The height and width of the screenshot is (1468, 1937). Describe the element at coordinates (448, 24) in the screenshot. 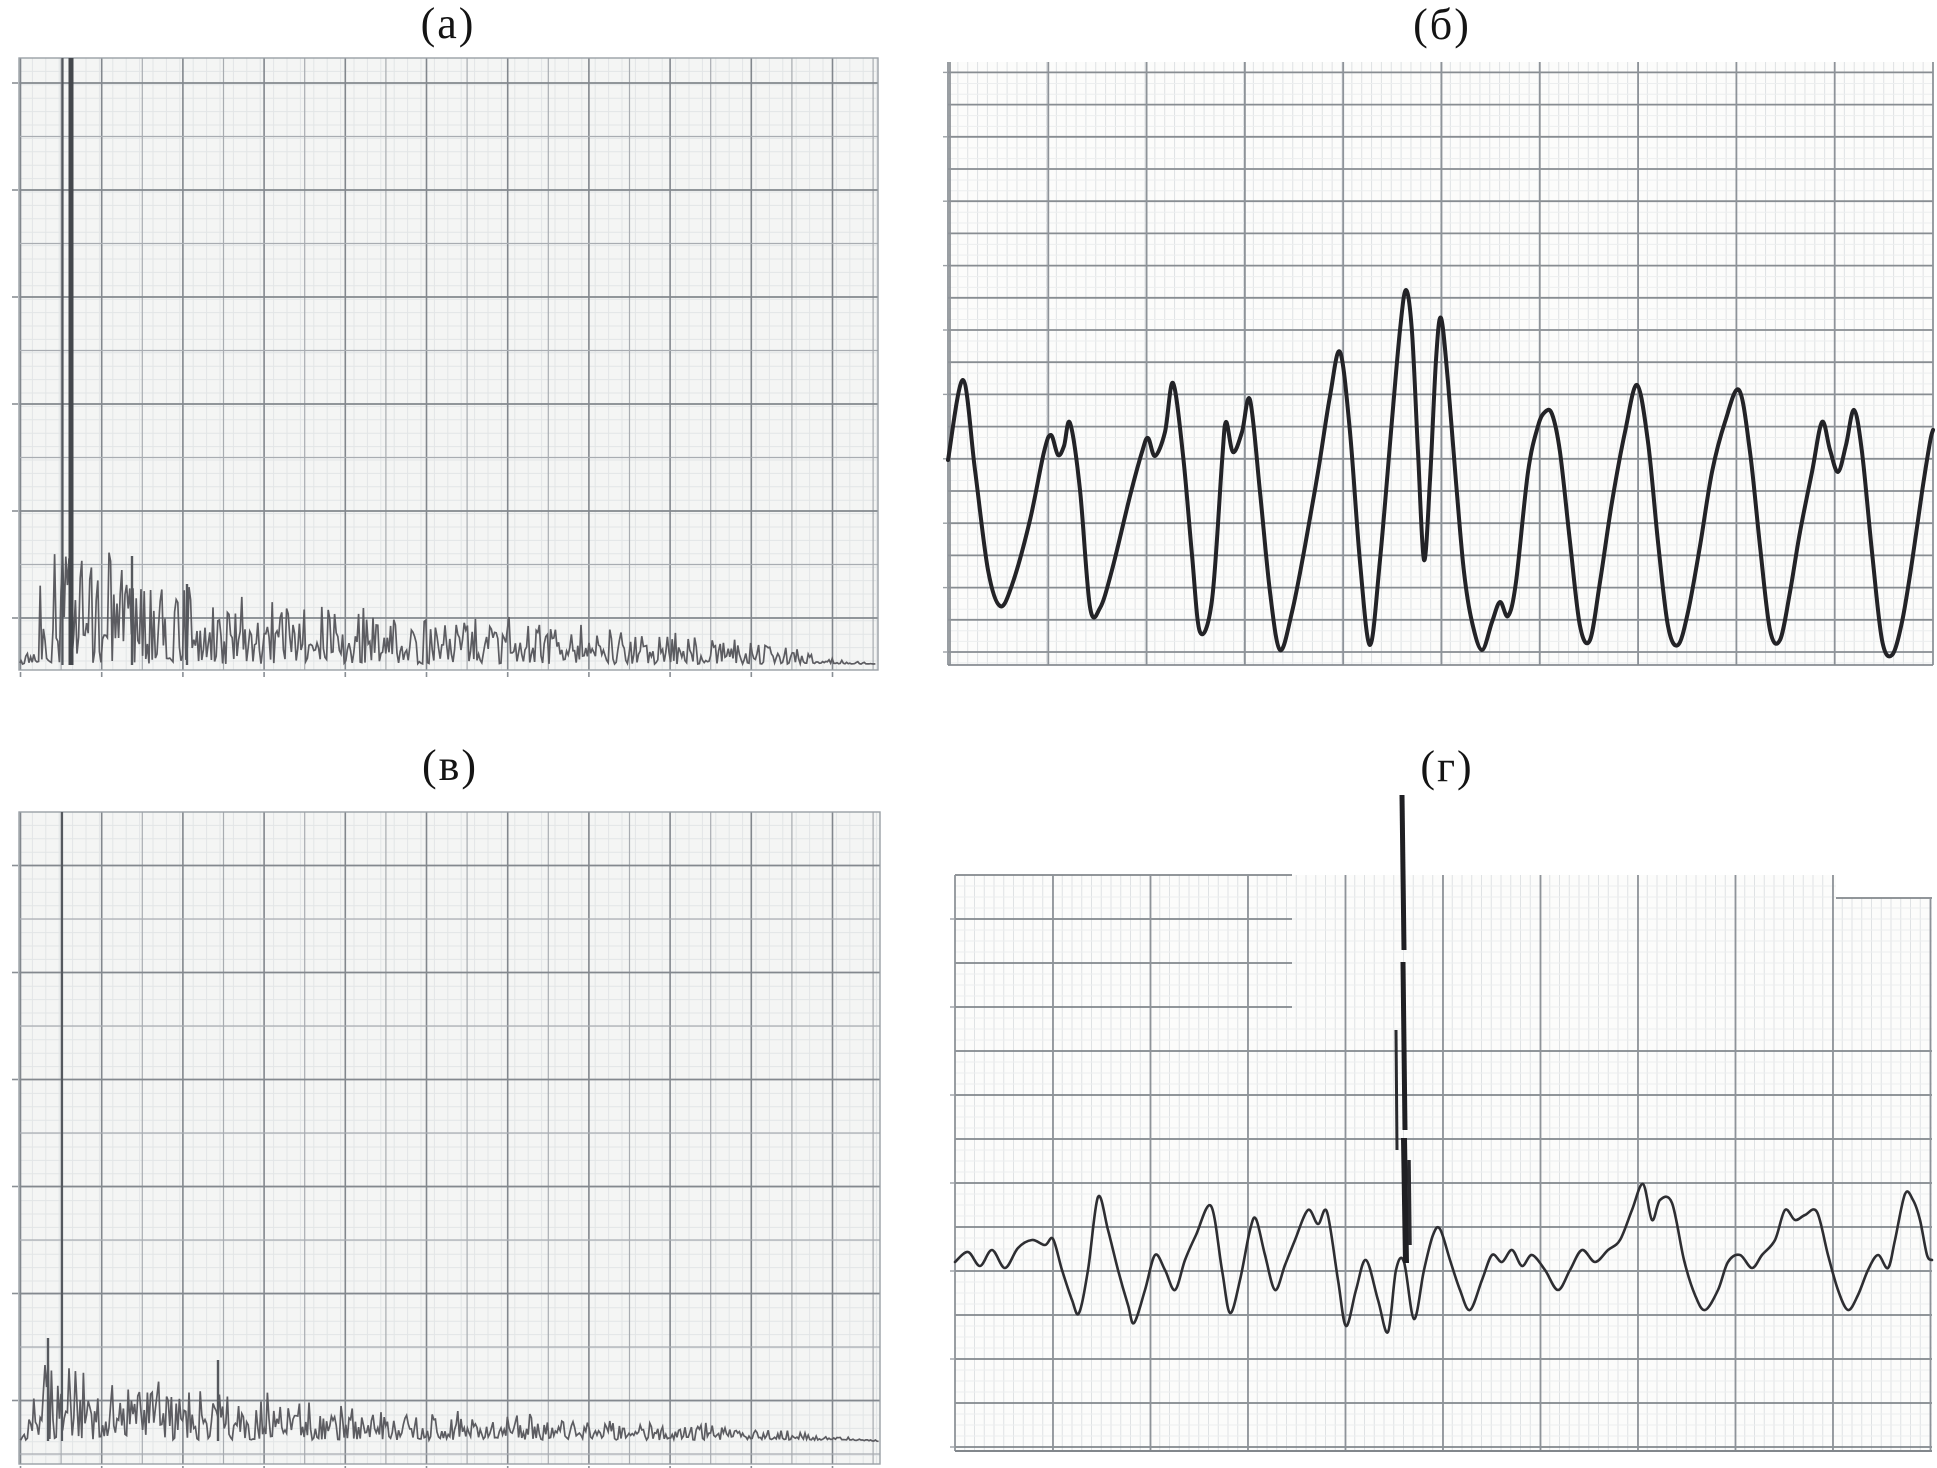

I see `panel-a-label: (а)` at that location.